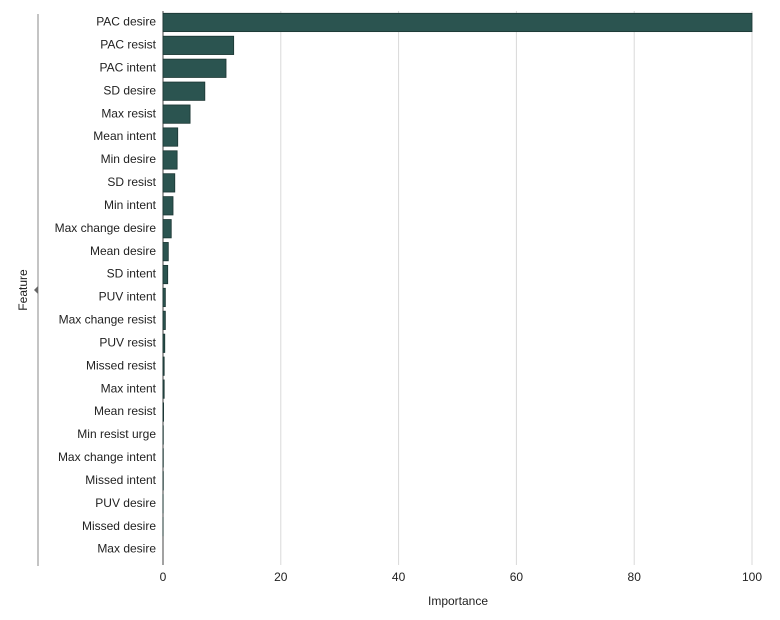 This screenshot has width=780, height=620. I want to click on axis-arrow, so click(36, 290).